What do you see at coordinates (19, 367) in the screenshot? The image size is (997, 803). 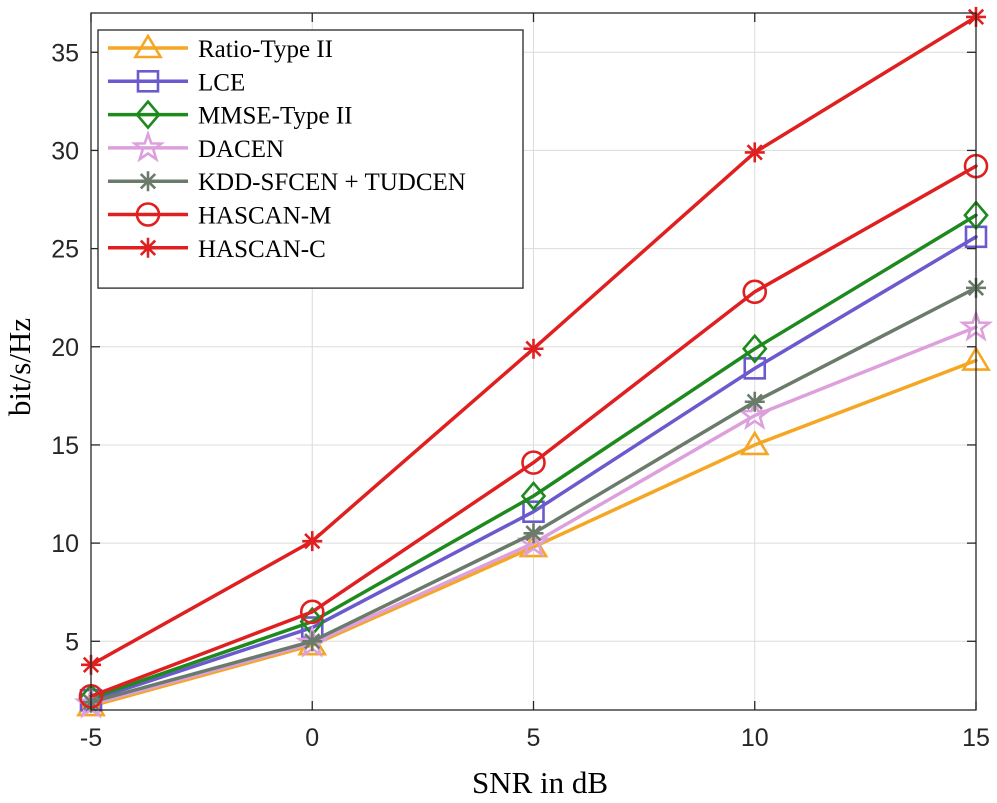 I see `y-axis-title: bit/s/Hz` at bounding box center [19, 367].